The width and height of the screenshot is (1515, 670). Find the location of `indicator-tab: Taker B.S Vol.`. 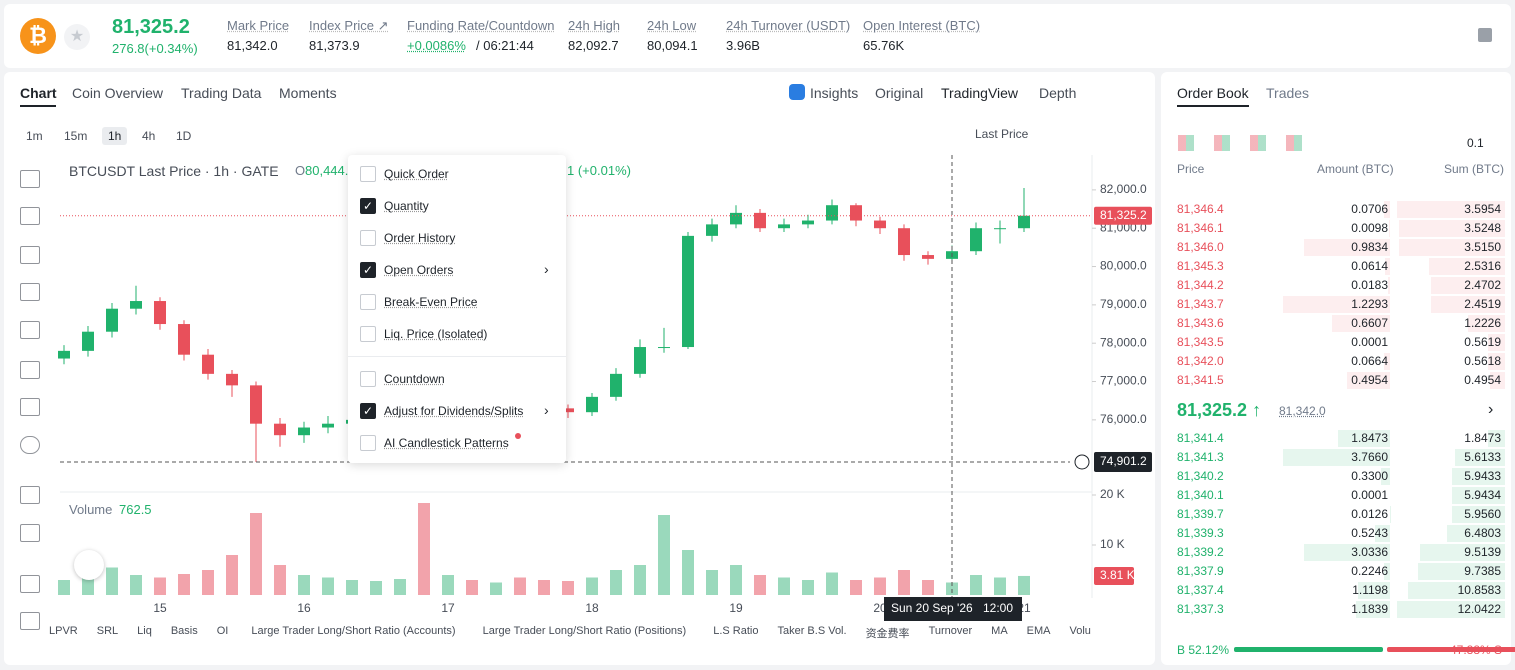

indicator-tab: Taker B.S Vol. is located at coordinates (812, 631).